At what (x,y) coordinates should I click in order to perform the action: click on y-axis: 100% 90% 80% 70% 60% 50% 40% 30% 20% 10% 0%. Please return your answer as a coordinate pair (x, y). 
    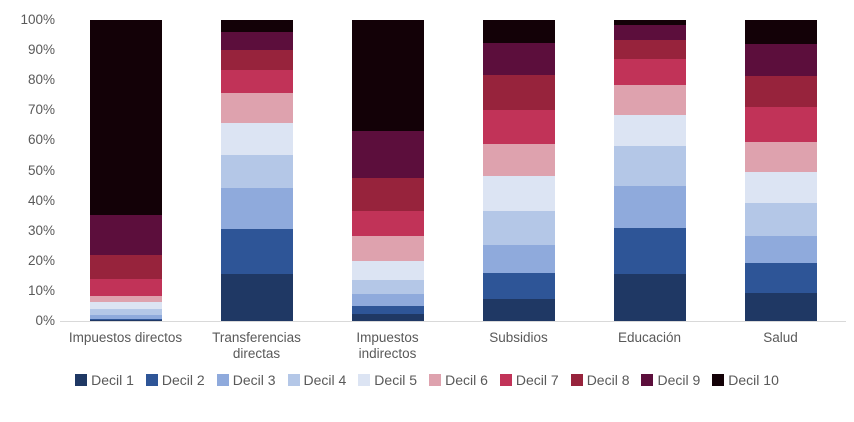
    Looking at the image, I should click on (27, 170).